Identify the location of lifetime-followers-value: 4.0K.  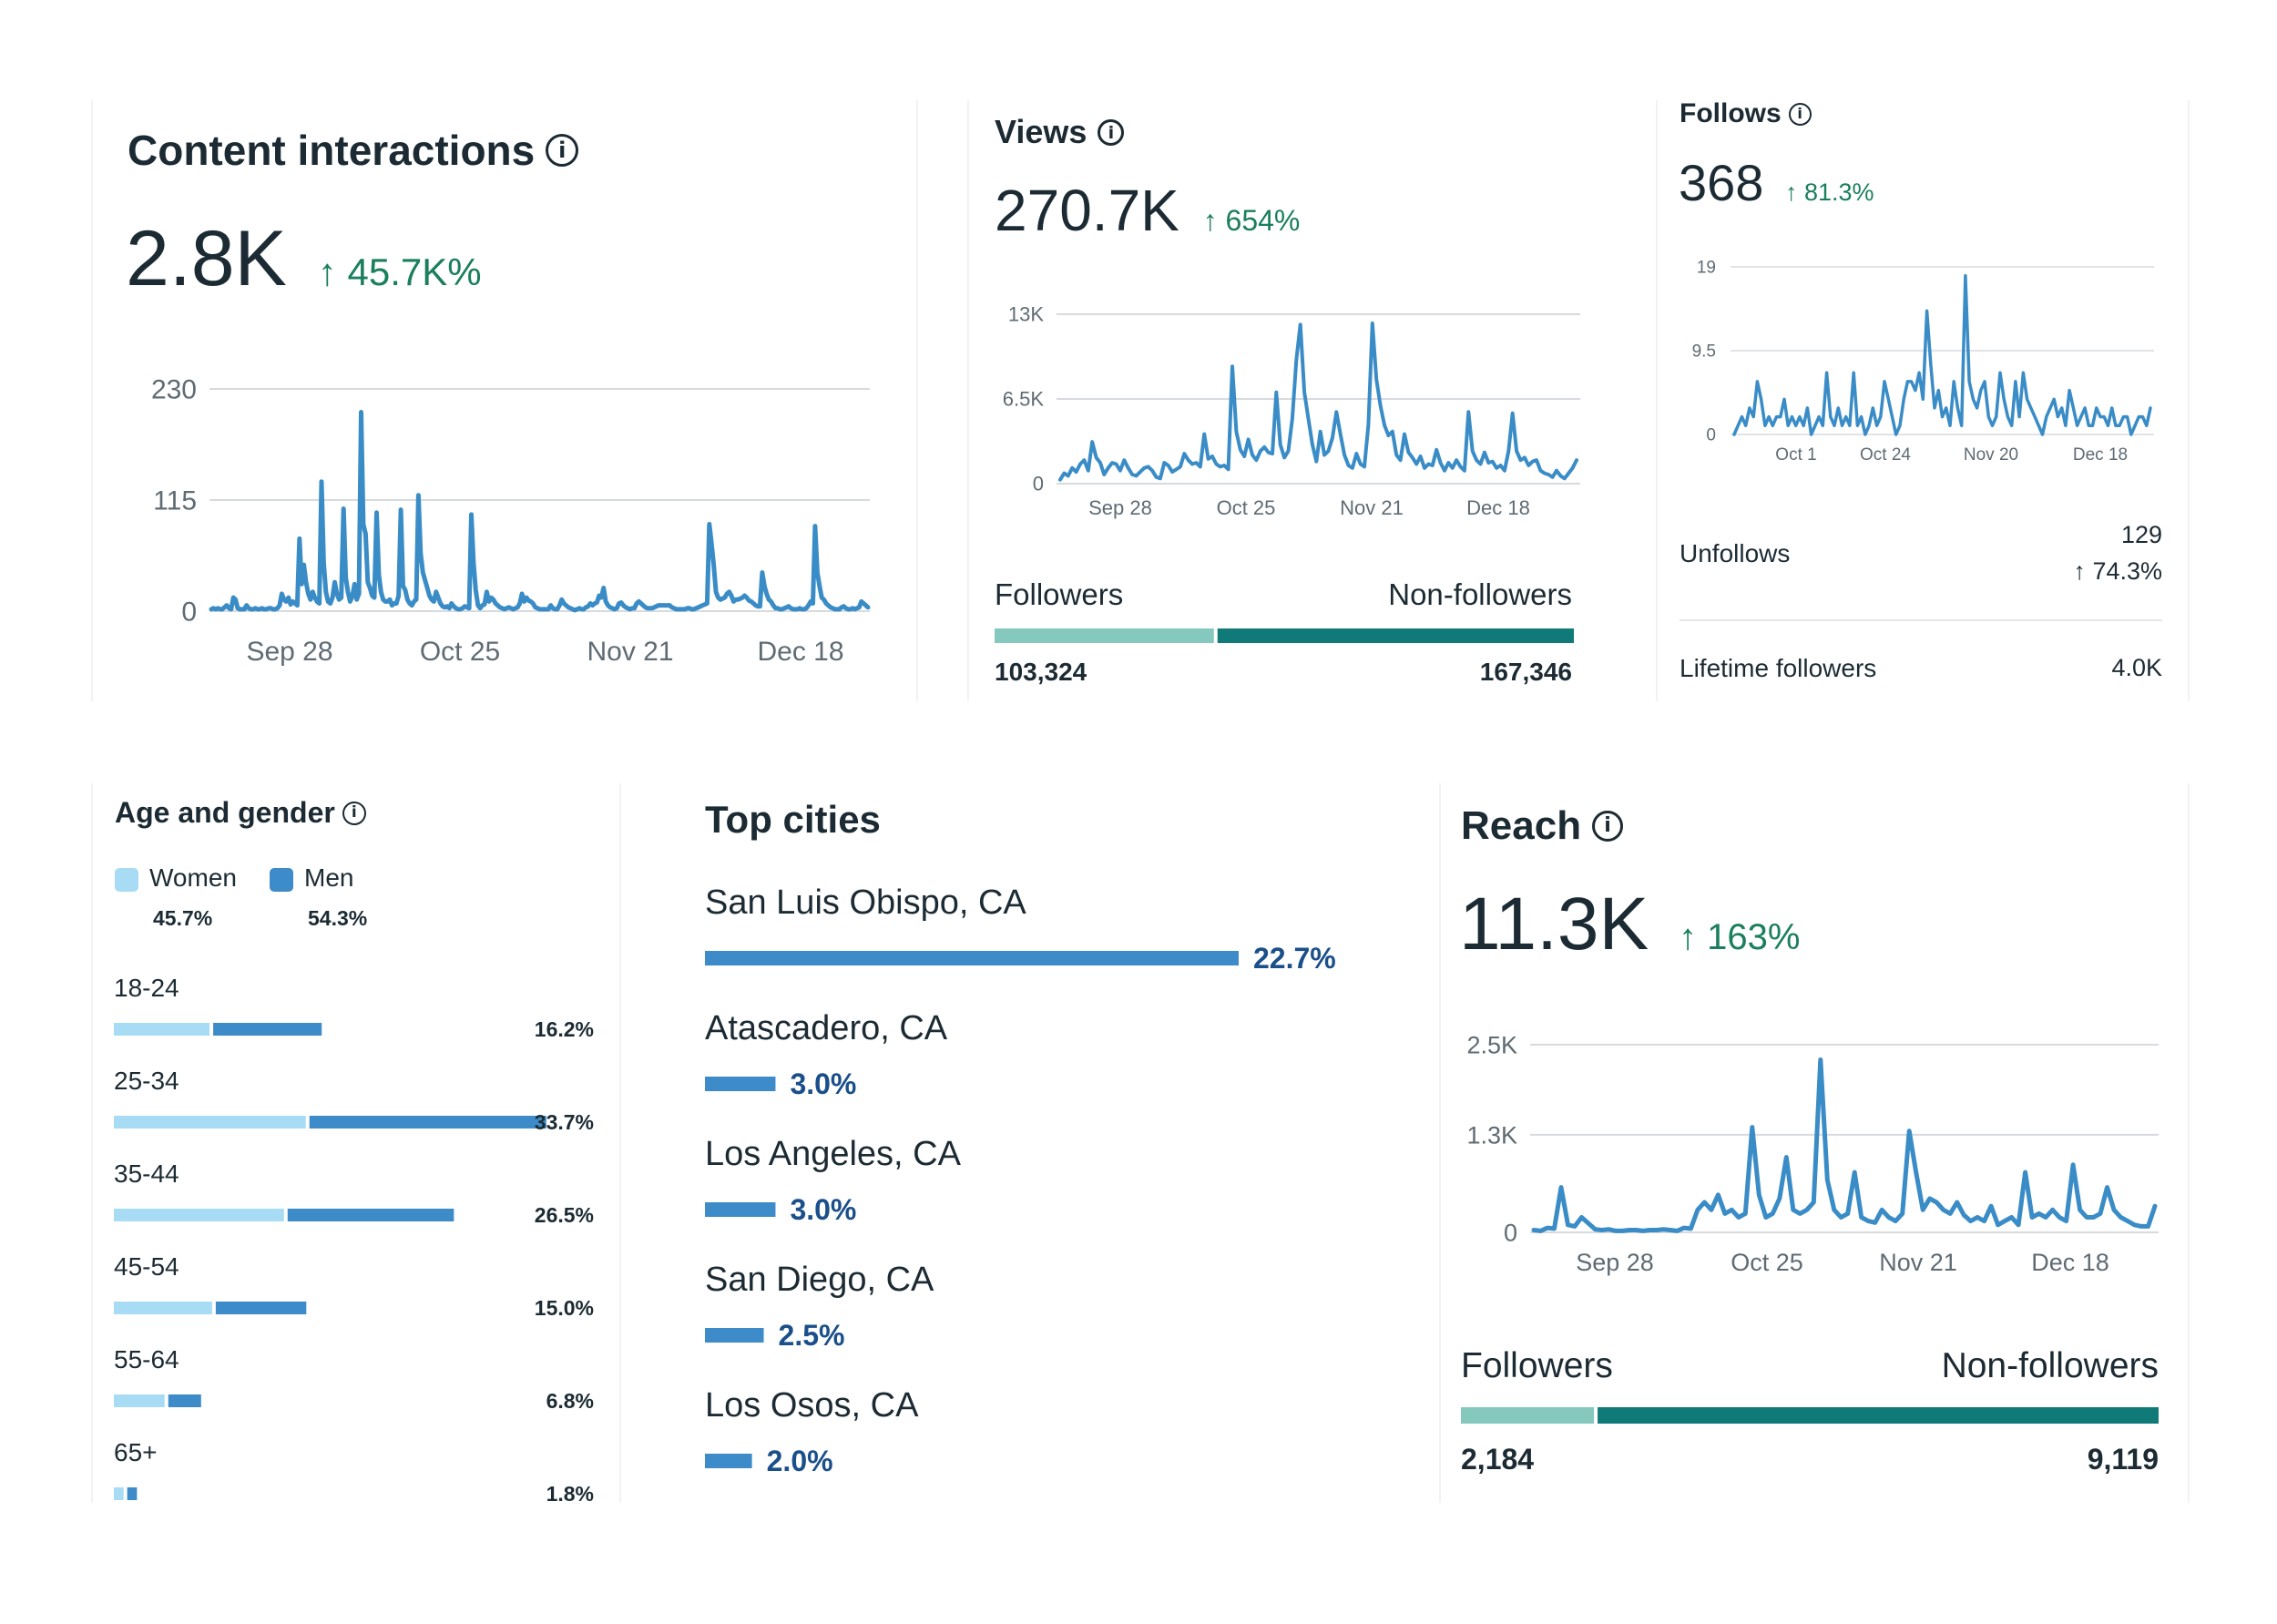
(2137, 667).